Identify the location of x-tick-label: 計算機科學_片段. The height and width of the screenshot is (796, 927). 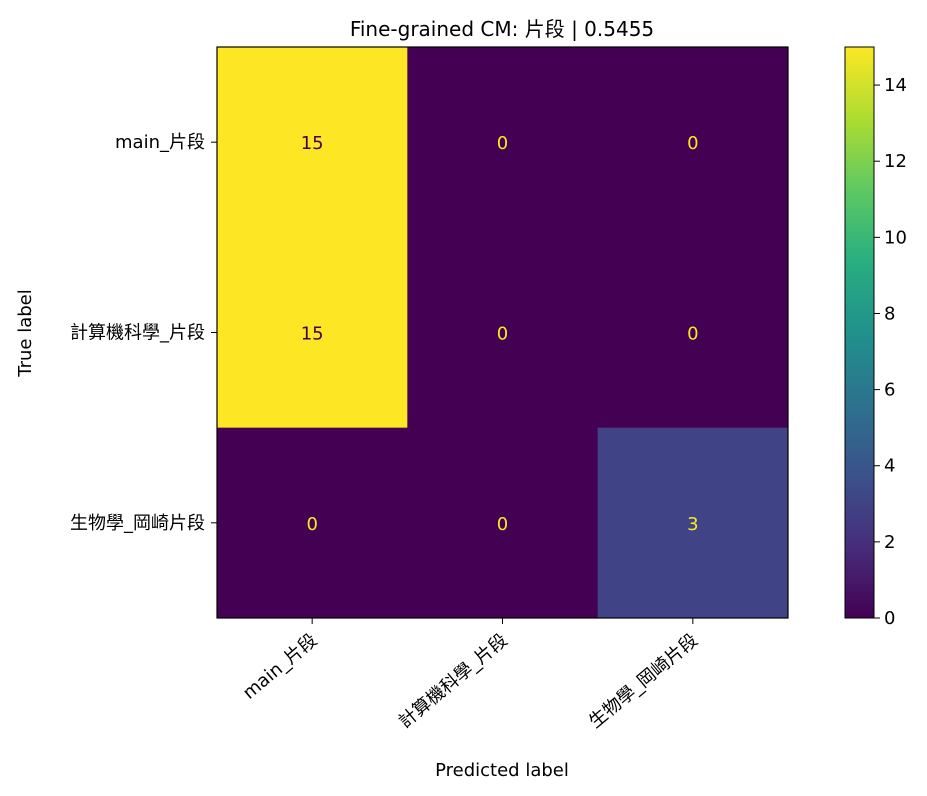
(453, 681).